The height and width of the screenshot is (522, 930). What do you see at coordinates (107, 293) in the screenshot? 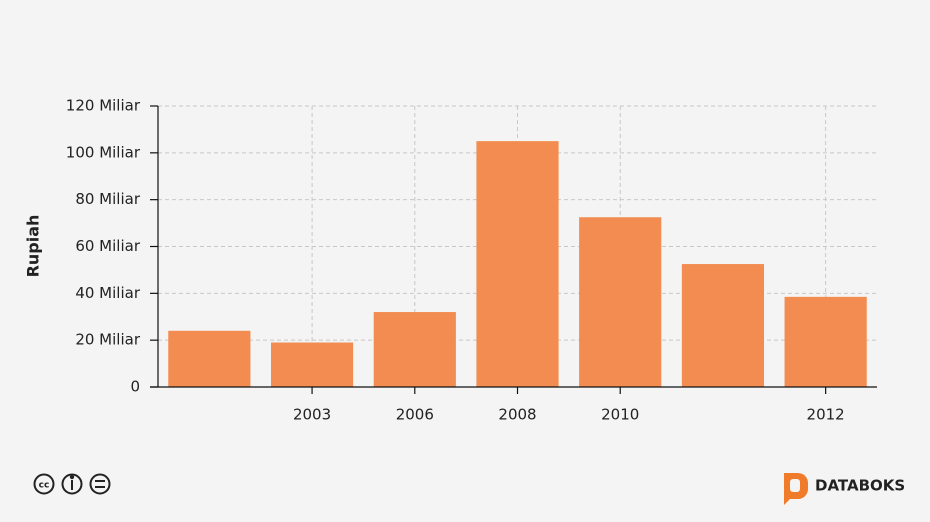
I see `y-tick-label: 40 Miliar` at bounding box center [107, 293].